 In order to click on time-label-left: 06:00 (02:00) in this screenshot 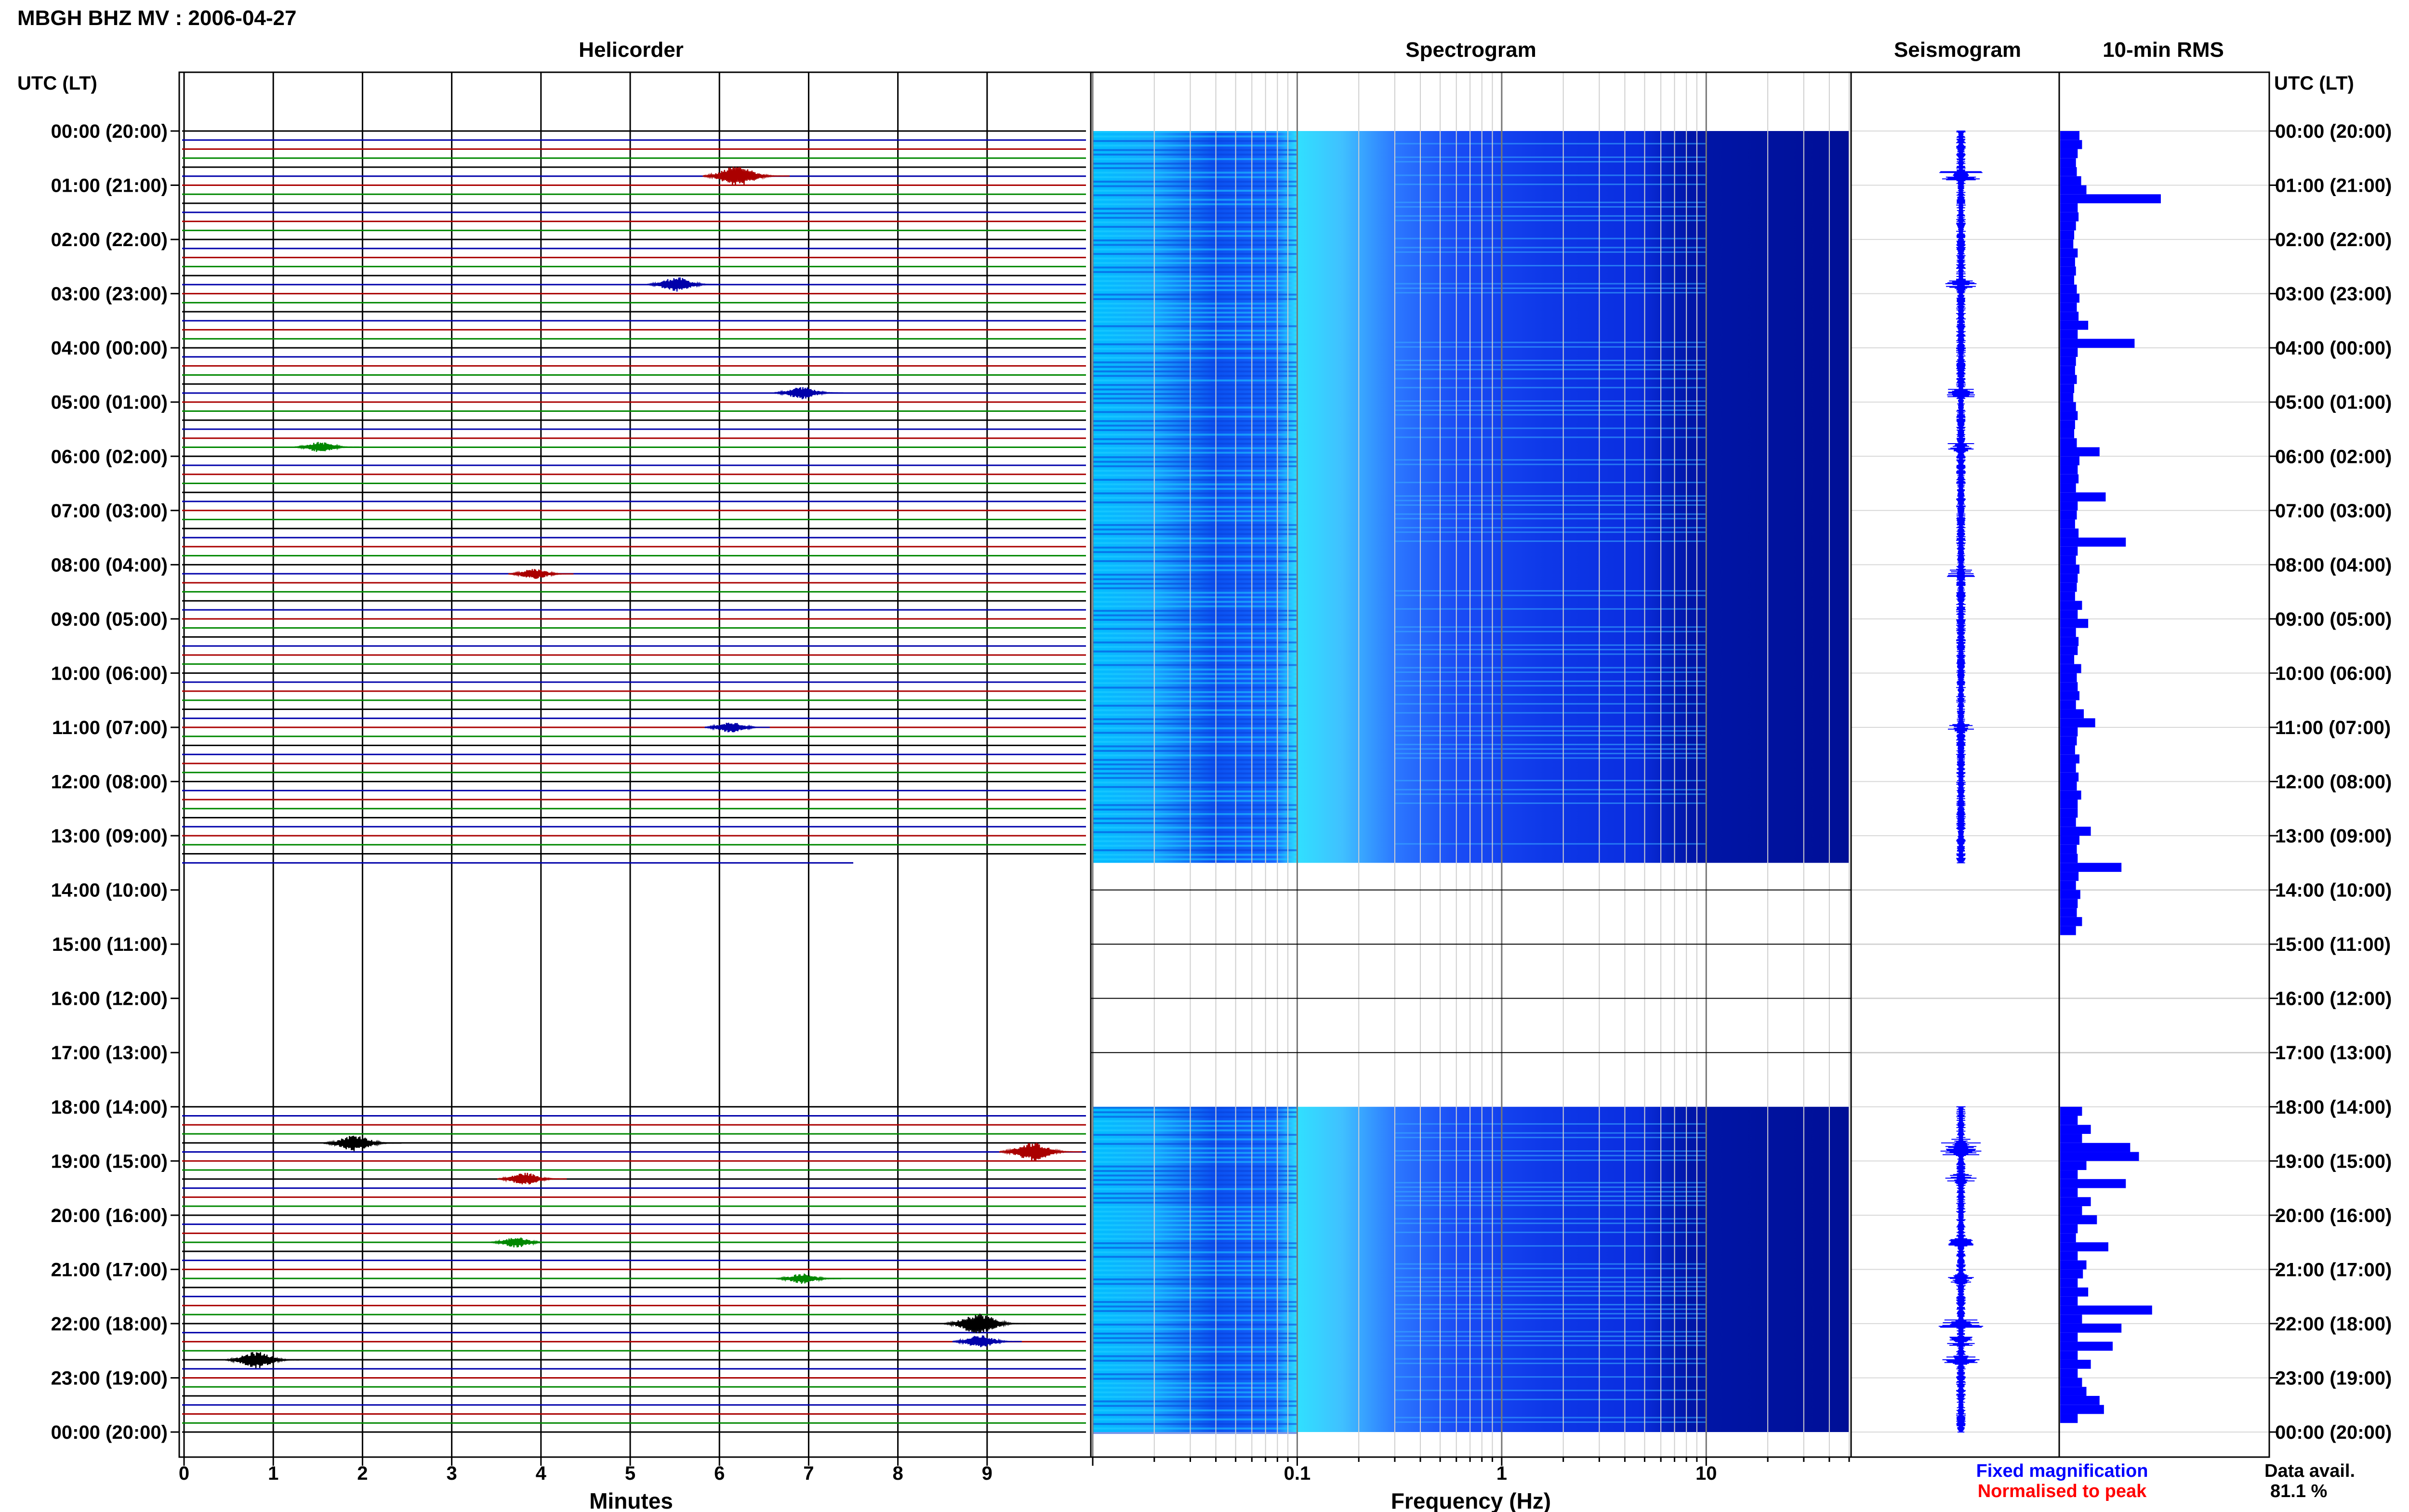, I will do `click(109, 456)`.